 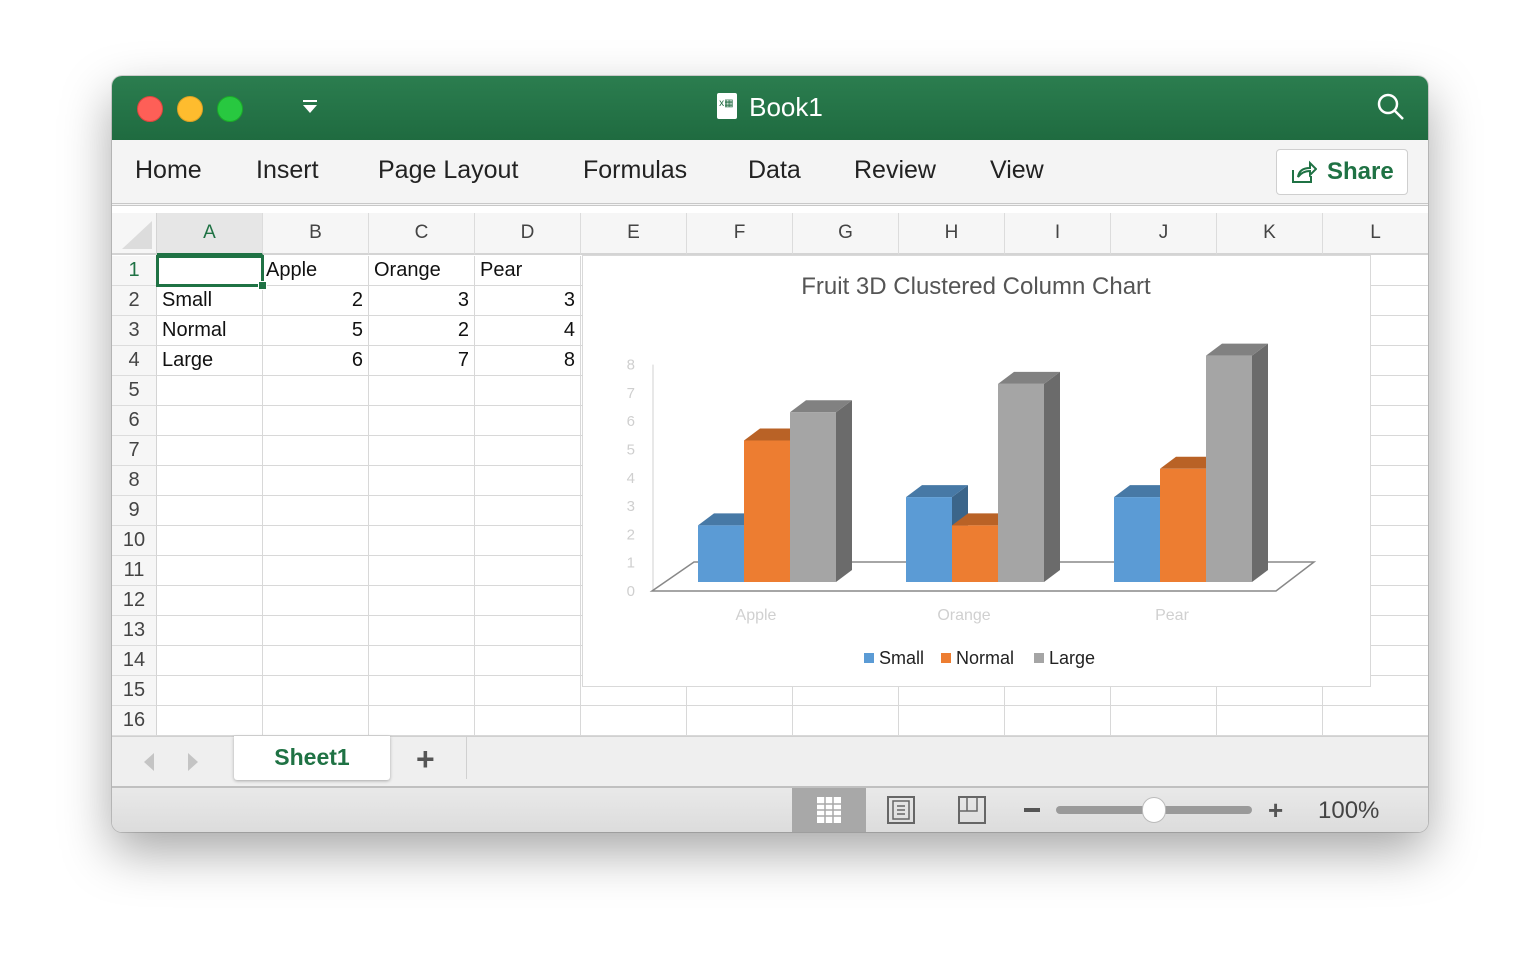 What do you see at coordinates (528, 301) in the screenshot?
I see `cell-d2: 3` at bounding box center [528, 301].